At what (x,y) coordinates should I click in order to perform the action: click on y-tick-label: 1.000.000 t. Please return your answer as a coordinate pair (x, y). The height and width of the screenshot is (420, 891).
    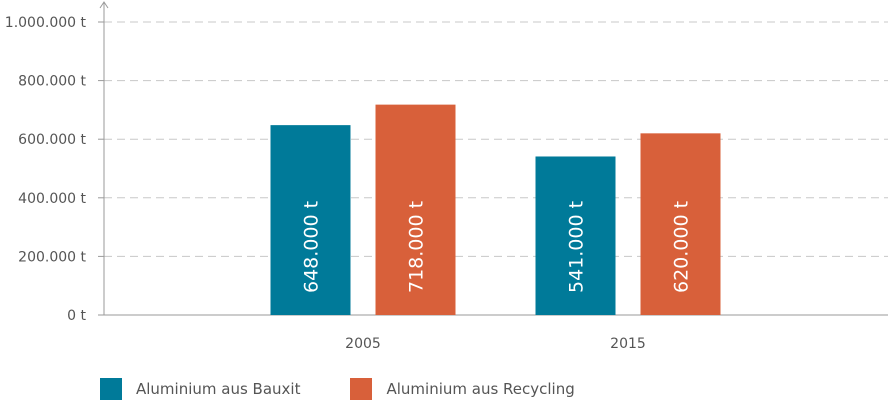
    Looking at the image, I should click on (46, 23).